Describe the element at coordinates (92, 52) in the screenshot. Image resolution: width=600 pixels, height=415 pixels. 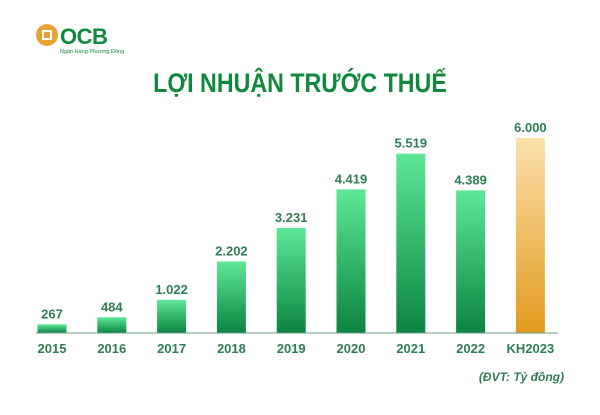
I see `logo-tagline: Ngân Hàng Phương Đông` at that location.